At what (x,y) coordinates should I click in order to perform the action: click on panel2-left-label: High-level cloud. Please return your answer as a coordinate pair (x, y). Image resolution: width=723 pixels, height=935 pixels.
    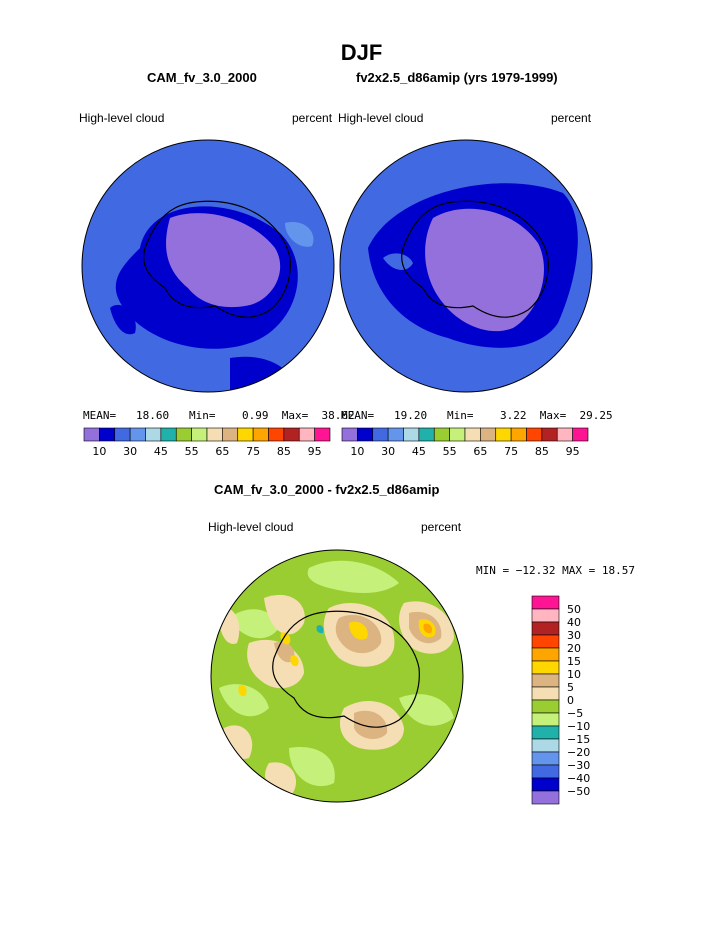
    Looking at the image, I should click on (381, 118).